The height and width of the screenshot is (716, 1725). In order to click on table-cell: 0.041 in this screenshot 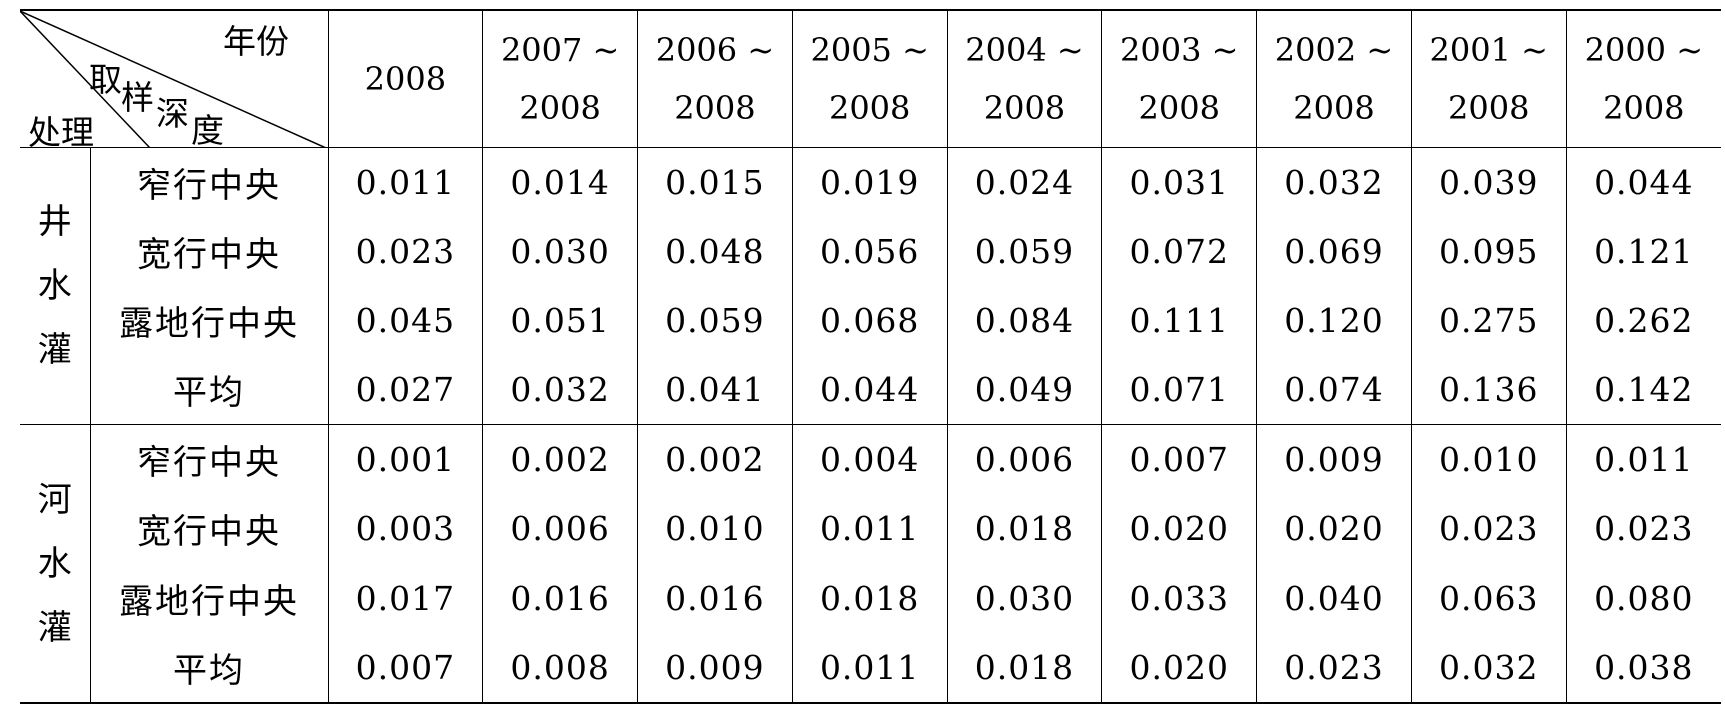, I will do `click(715, 390)`.